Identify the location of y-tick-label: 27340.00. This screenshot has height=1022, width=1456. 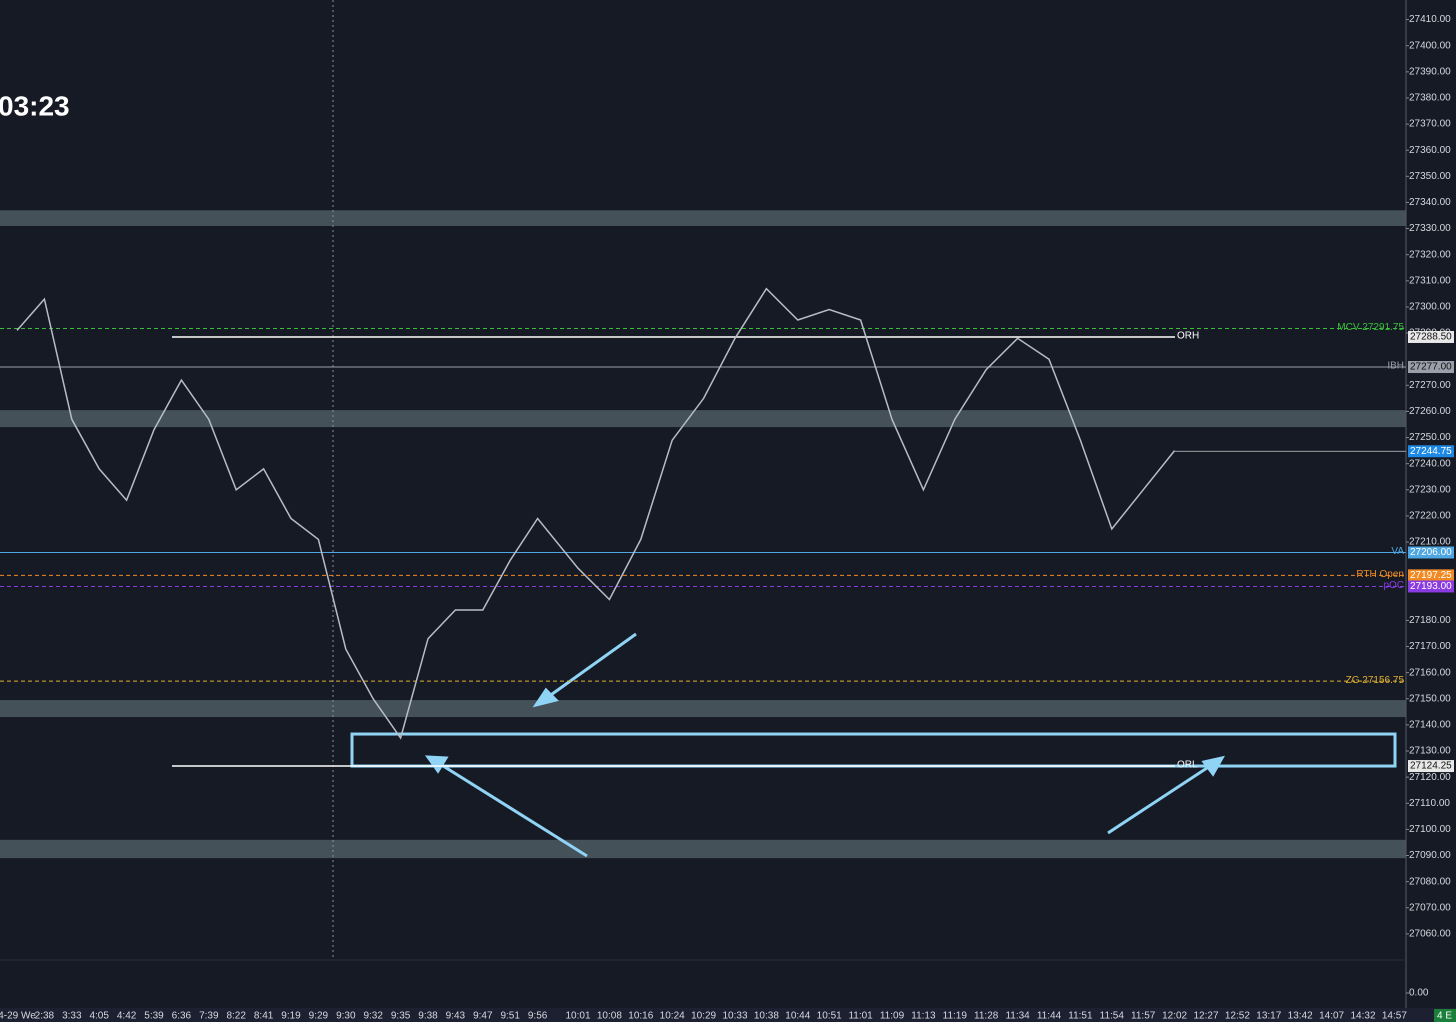
(1430, 202).